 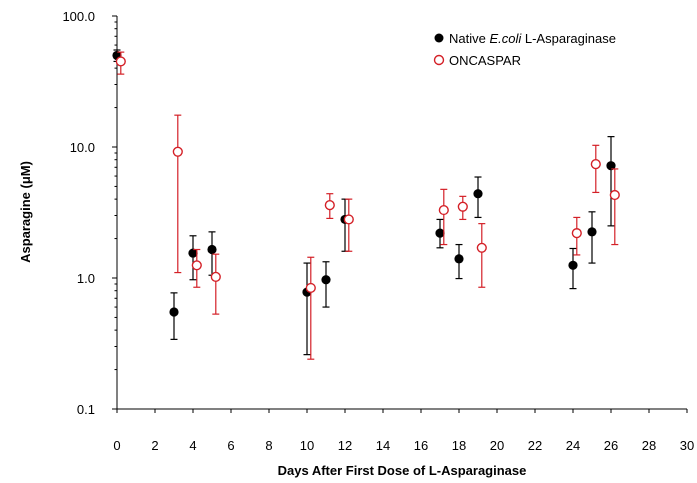 What do you see at coordinates (25, 212) in the screenshot?
I see `y-axis-title: Asparagine (μM)` at bounding box center [25, 212].